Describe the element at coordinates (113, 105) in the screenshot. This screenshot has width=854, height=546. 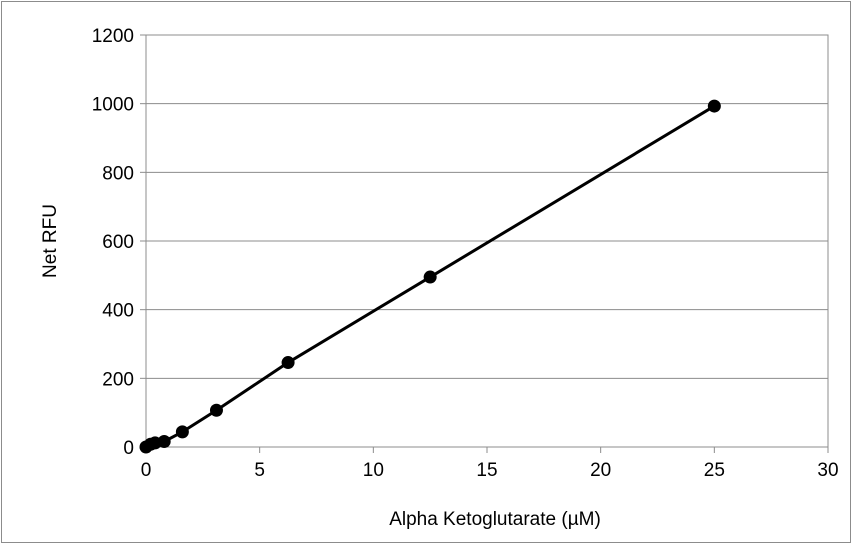
I see `y-tick-label: 1000` at that location.